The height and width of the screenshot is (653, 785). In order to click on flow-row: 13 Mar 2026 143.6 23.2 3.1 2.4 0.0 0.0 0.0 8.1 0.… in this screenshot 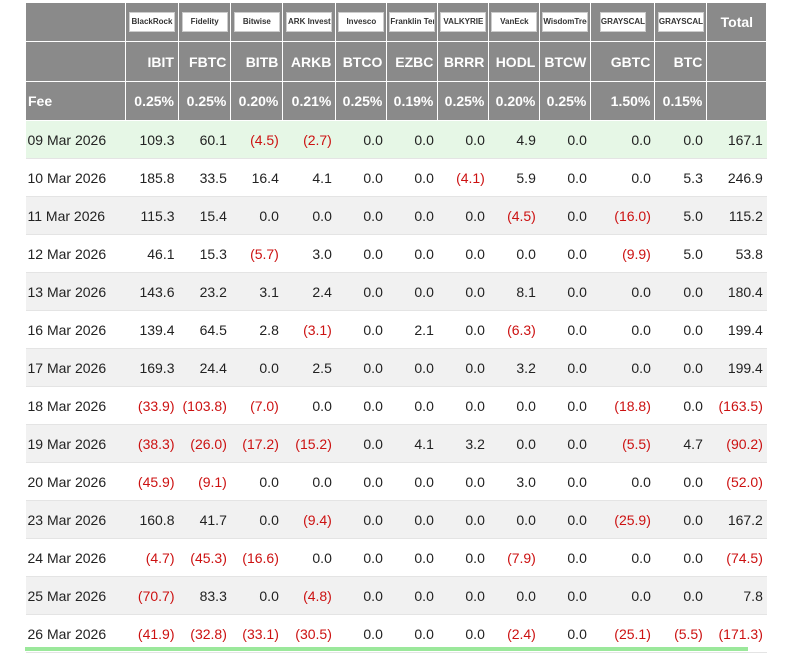, I will do `click(396, 291)`.